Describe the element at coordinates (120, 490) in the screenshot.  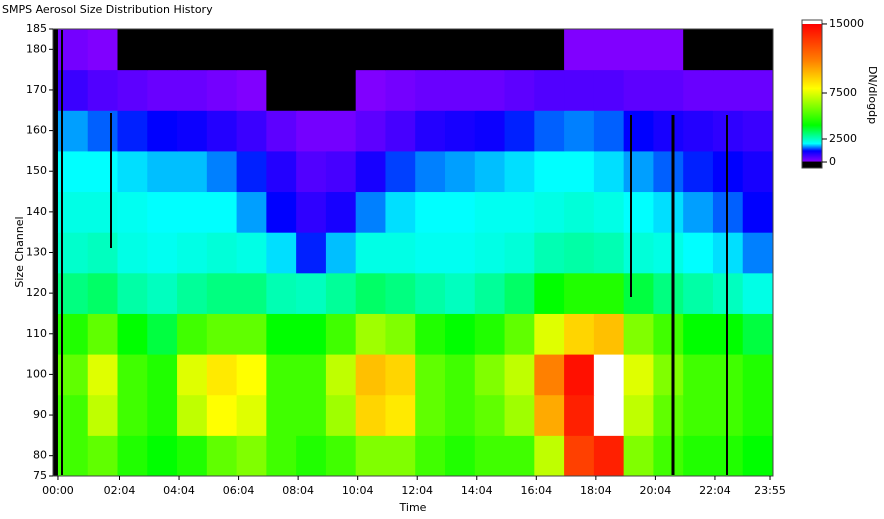
I see `x-tick-label: 02:04` at that location.